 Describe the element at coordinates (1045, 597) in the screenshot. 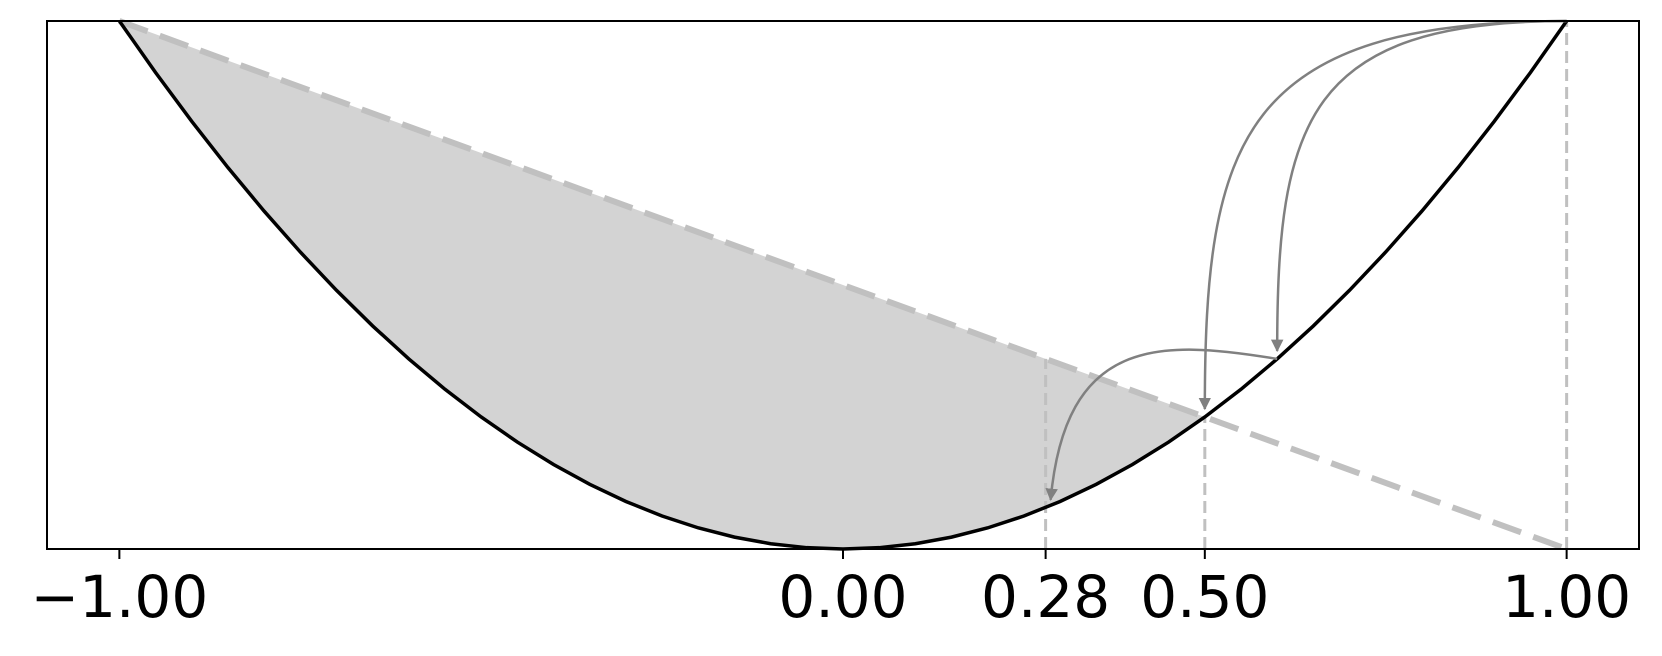

I see `x-tick-label: 0.28` at that location.